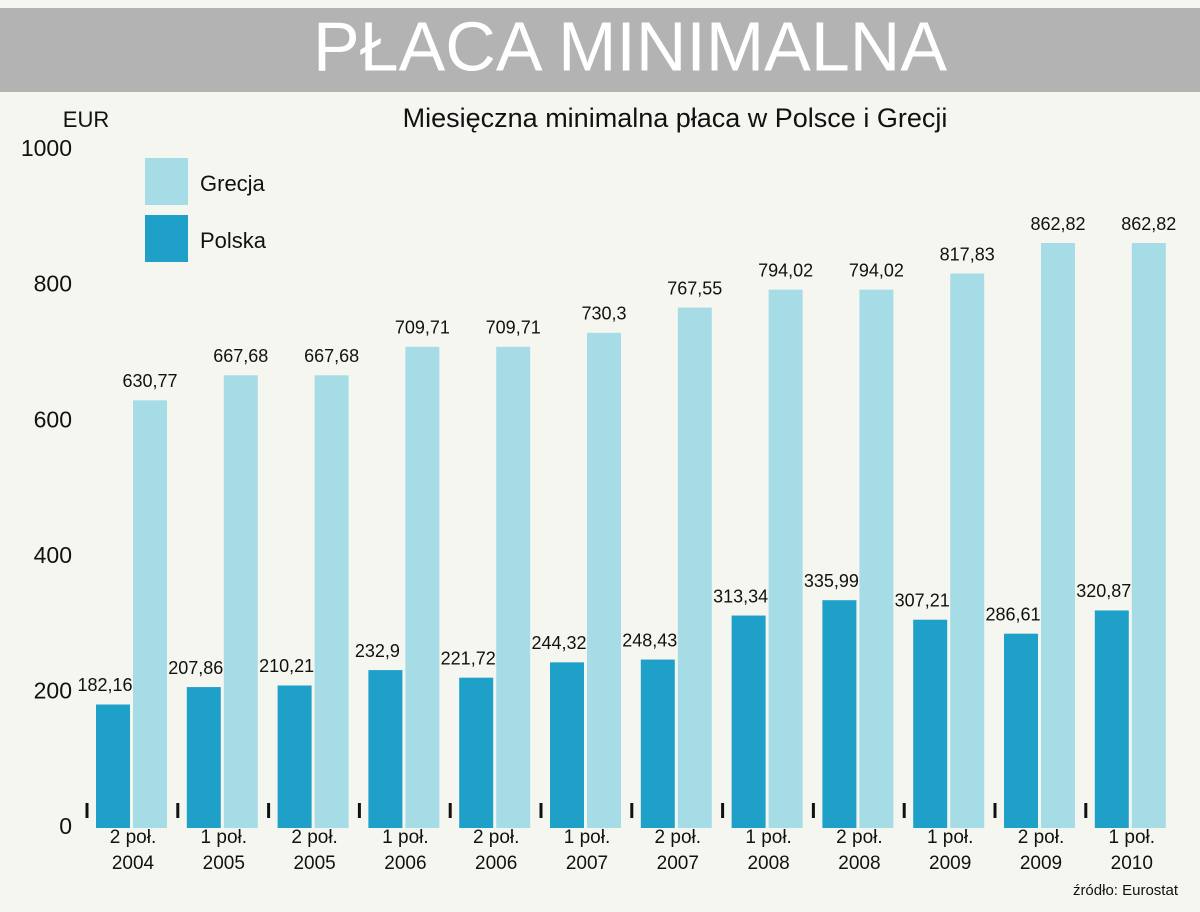 The image size is (1200, 912). I want to click on x-tick-label: 2010, so click(1132, 863).